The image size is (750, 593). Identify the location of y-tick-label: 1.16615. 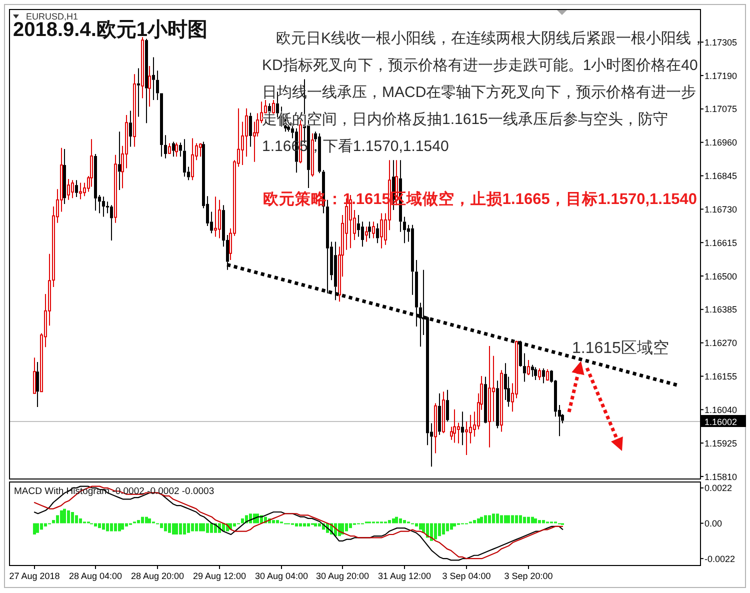
(721, 243).